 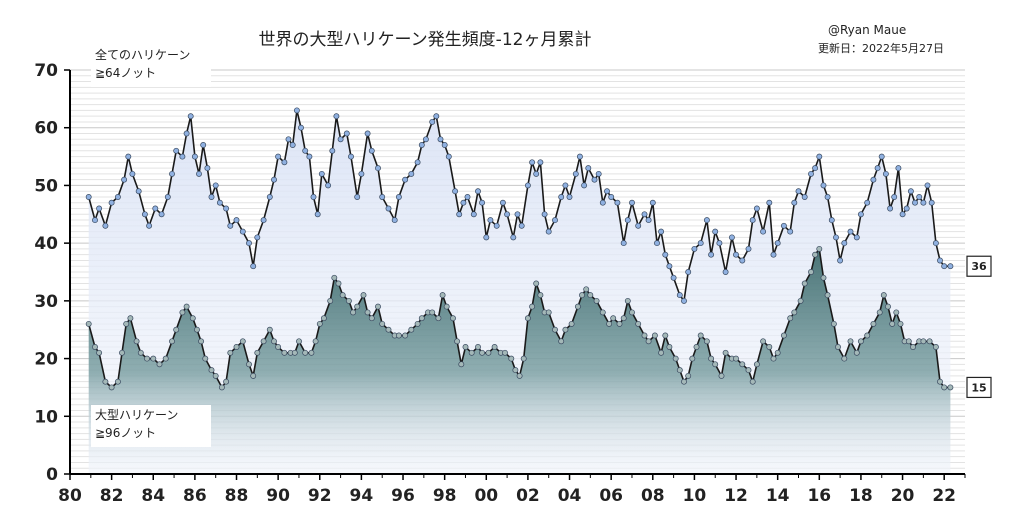 I want to click on legend-label: 全てのハリケーン≧64ノット, so click(x=142, y=63).